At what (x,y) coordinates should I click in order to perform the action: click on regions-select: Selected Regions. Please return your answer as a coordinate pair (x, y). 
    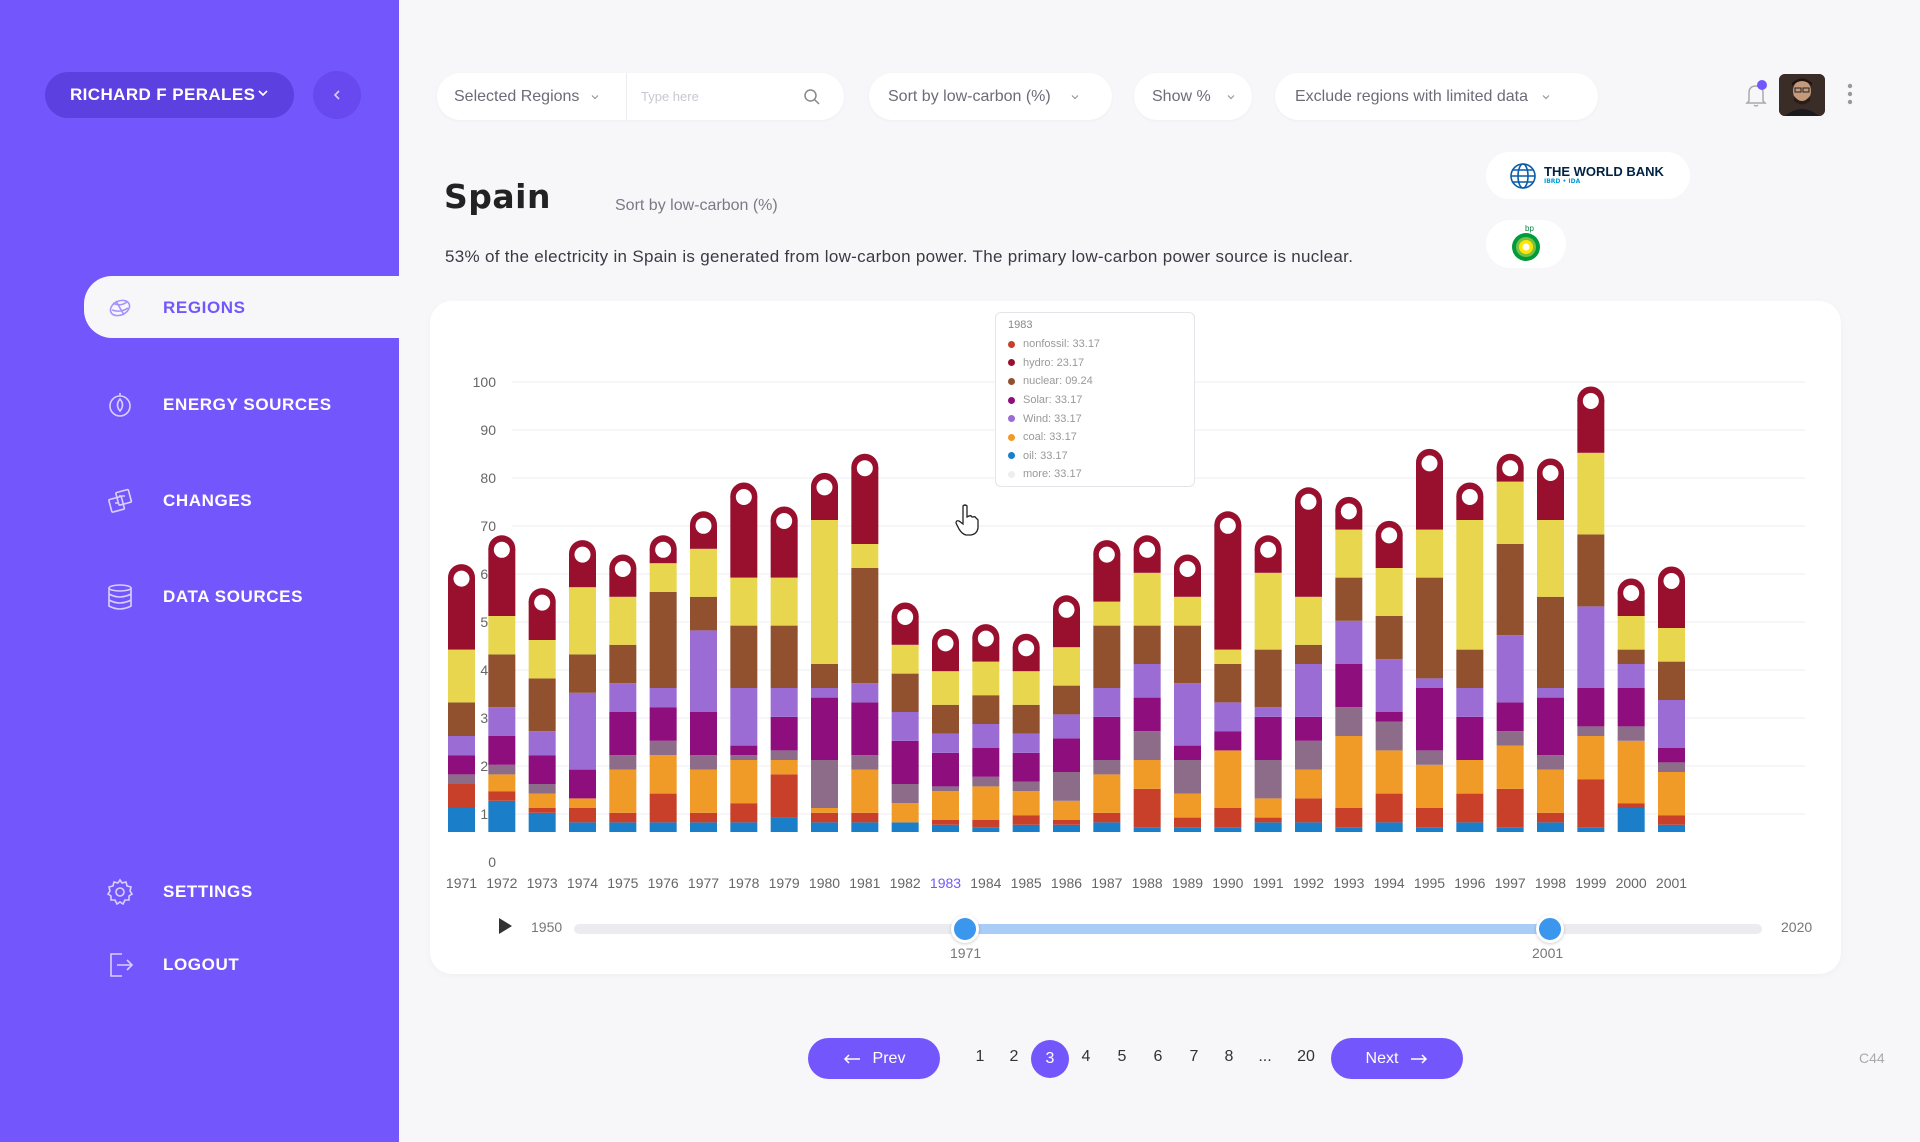
    Looking at the image, I should click on (532, 96).